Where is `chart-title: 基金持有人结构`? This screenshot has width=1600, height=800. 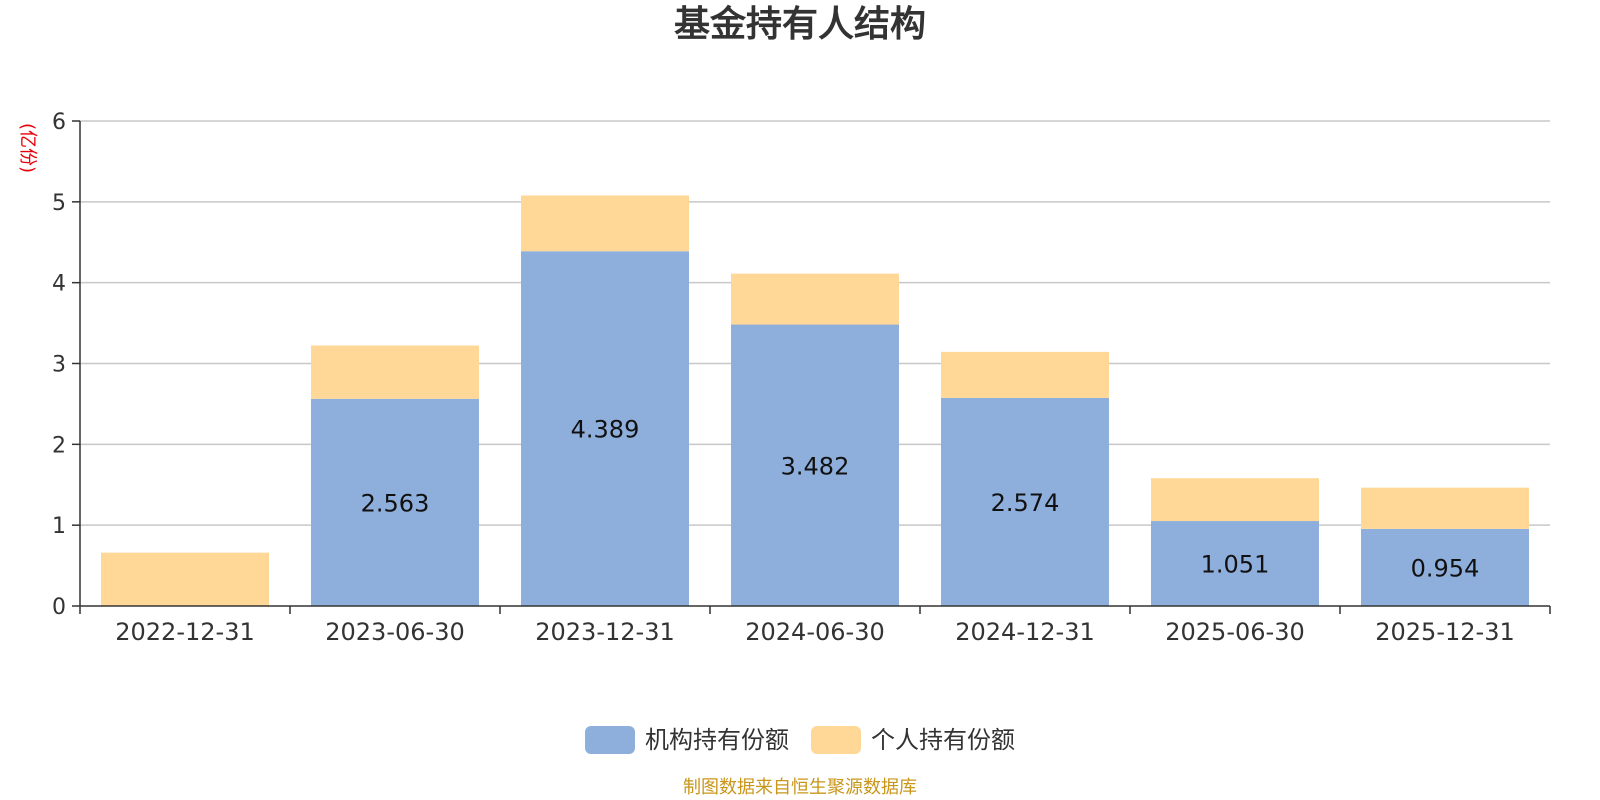
chart-title: 基金持有人结构 is located at coordinates (800, 24).